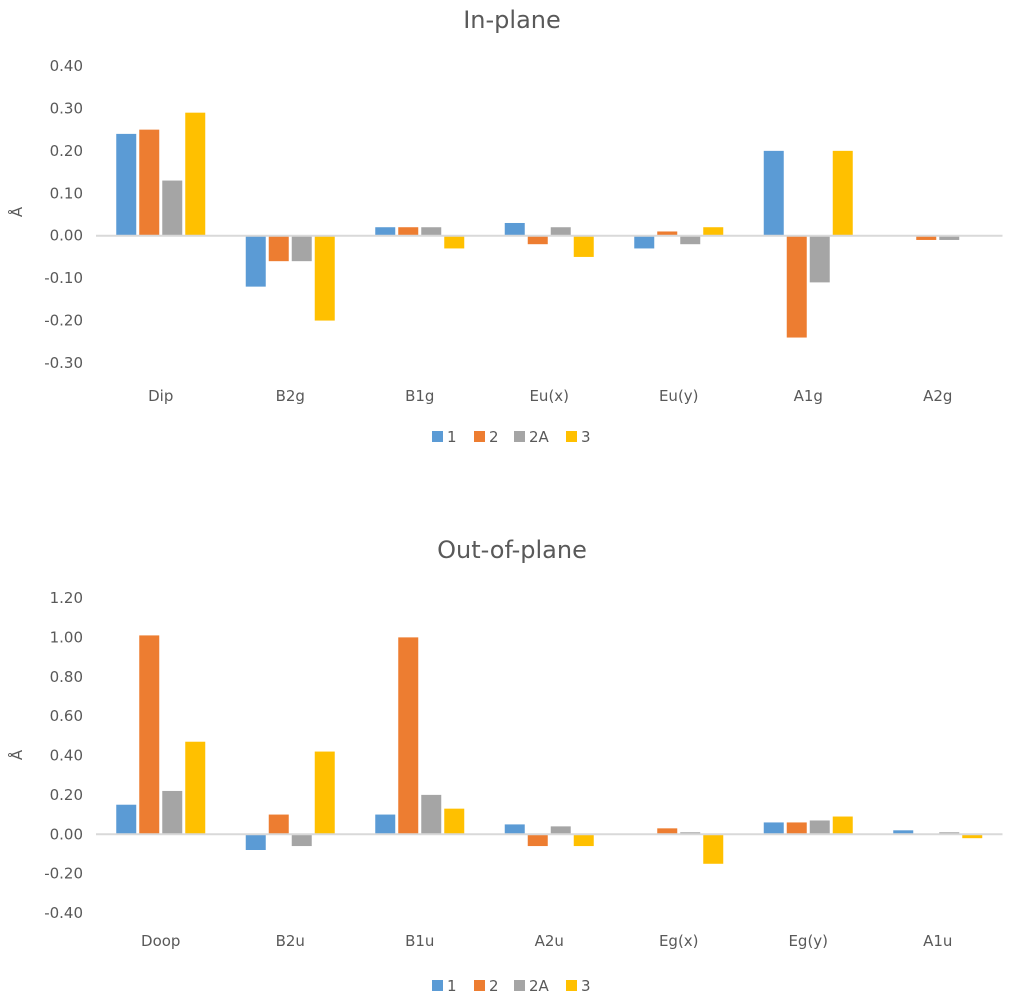  What do you see at coordinates (937, 396) in the screenshot?
I see `x-tick-label: A2g` at bounding box center [937, 396].